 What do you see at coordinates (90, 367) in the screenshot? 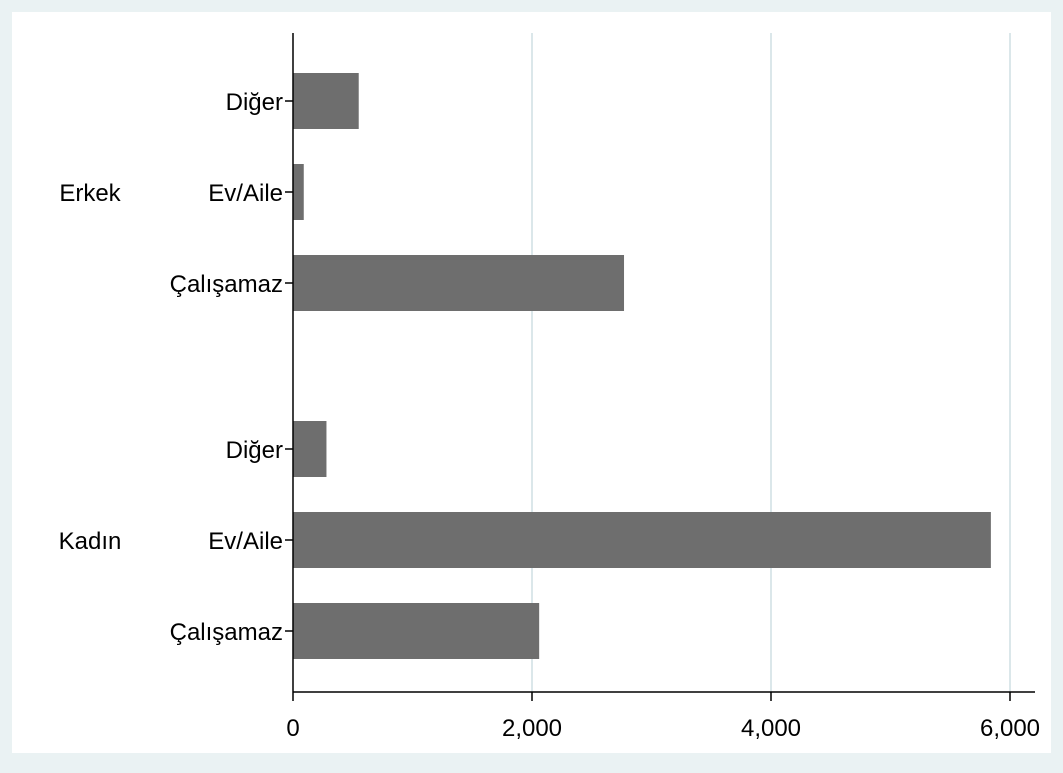
I see `group-labels: Erkek Kadın` at bounding box center [90, 367].